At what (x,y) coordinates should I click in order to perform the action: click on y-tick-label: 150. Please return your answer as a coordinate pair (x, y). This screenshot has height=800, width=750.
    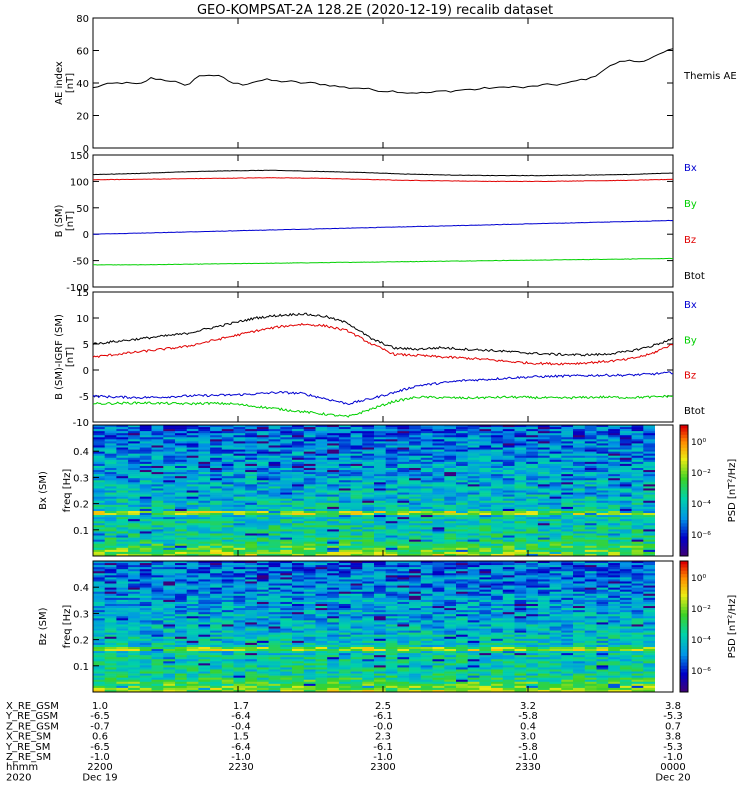
    Looking at the image, I should click on (79, 156).